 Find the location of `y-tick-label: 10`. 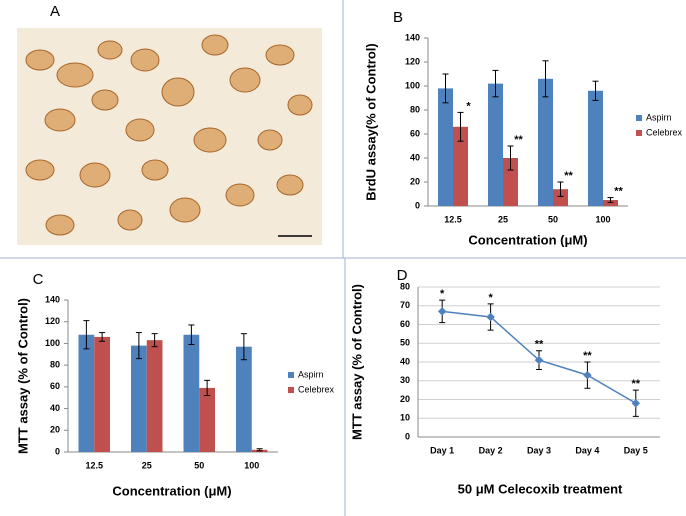

y-tick-label: 10 is located at coordinates (405, 418).